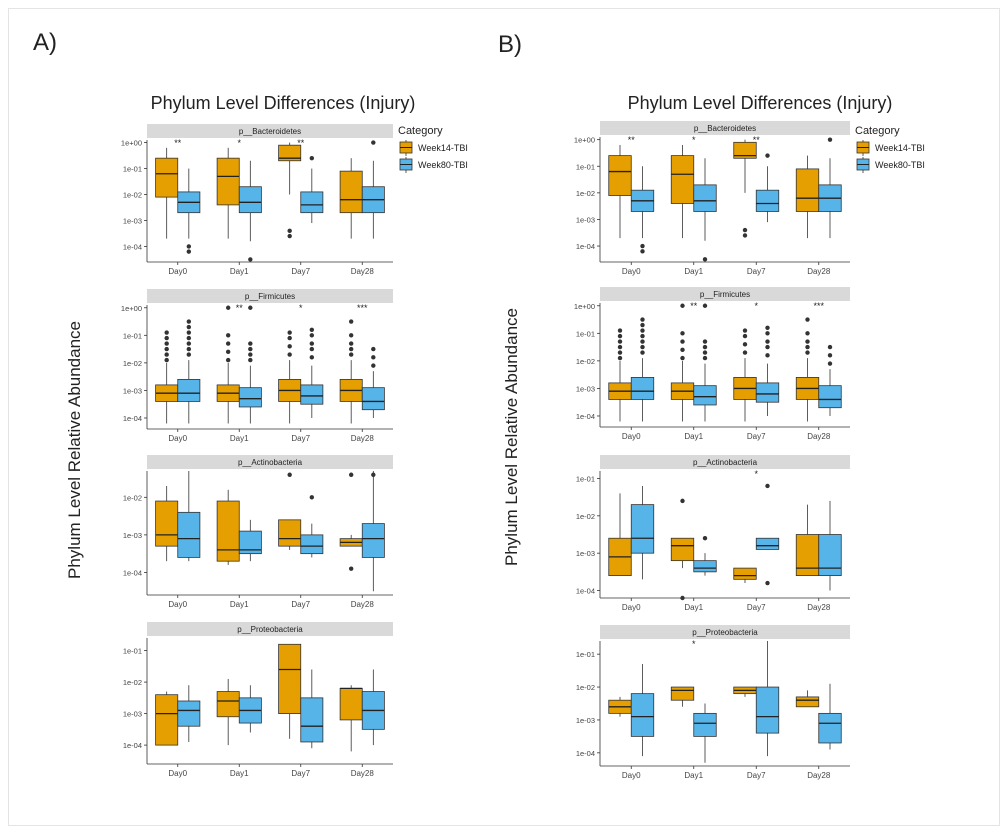 The image size is (1008, 834). What do you see at coordinates (725, 294) in the screenshot?
I see `facet-strip-label: p__Firmicutes` at bounding box center [725, 294].